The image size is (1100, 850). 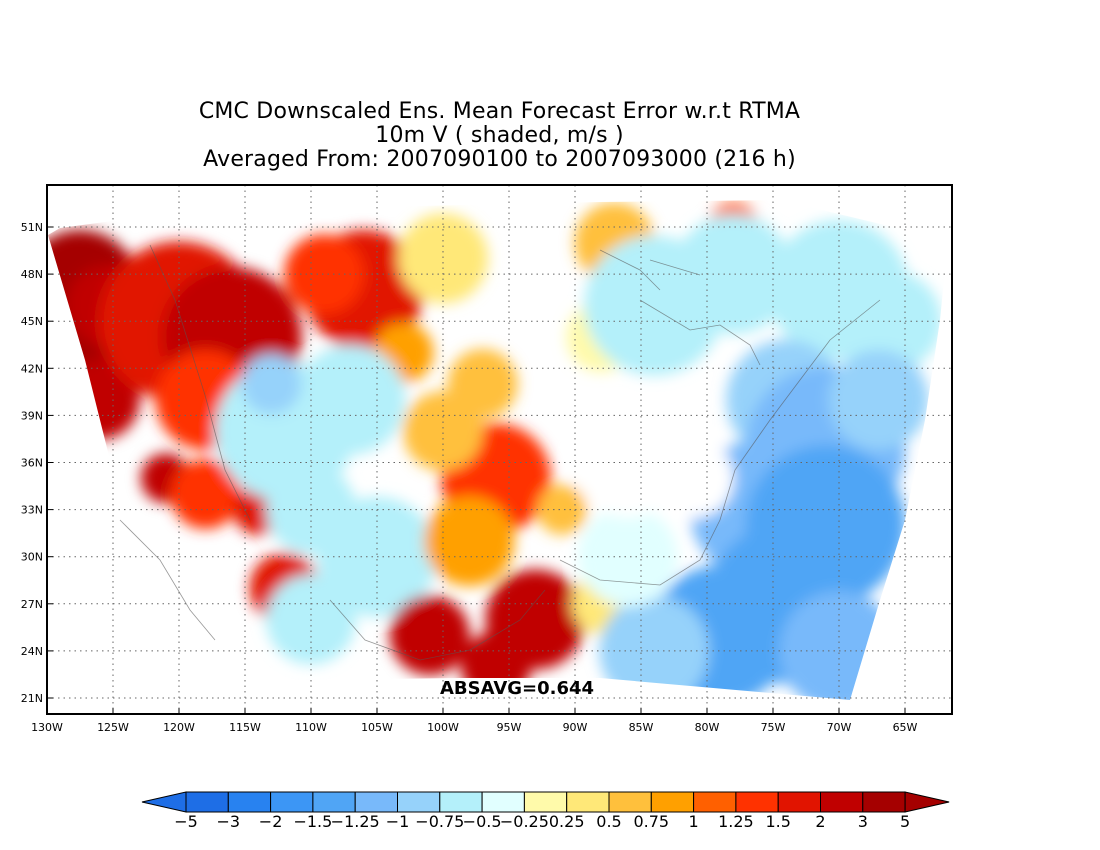 I want to click on colorbar-label: −1, so click(x=398, y=821).